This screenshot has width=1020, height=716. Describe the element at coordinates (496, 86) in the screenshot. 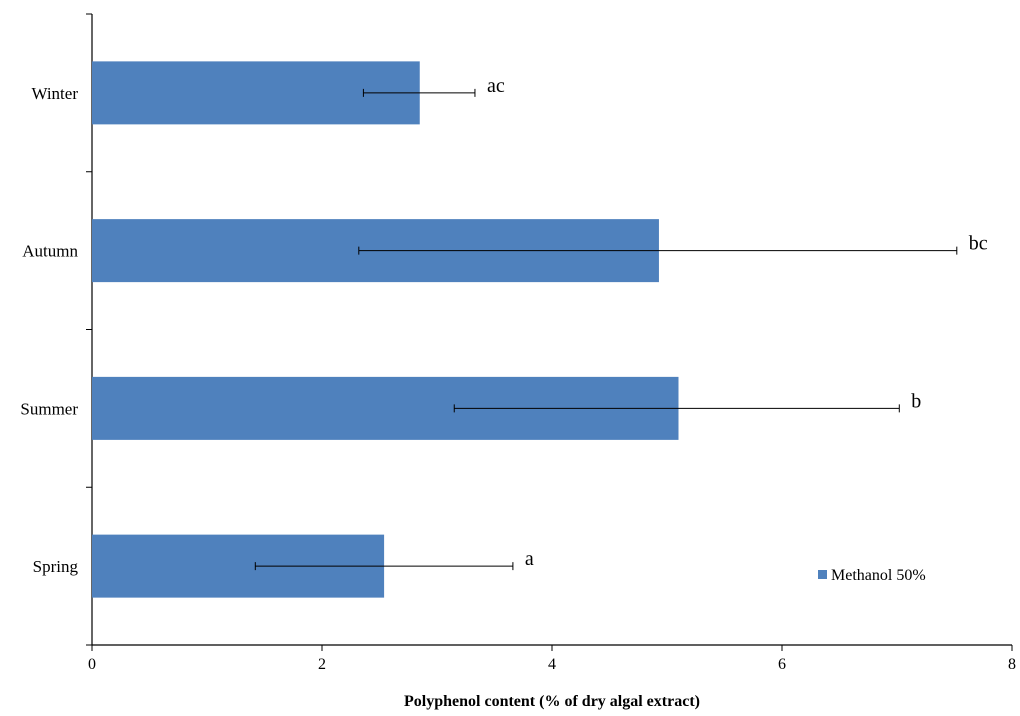

I see `significance-label: ac` at that location.